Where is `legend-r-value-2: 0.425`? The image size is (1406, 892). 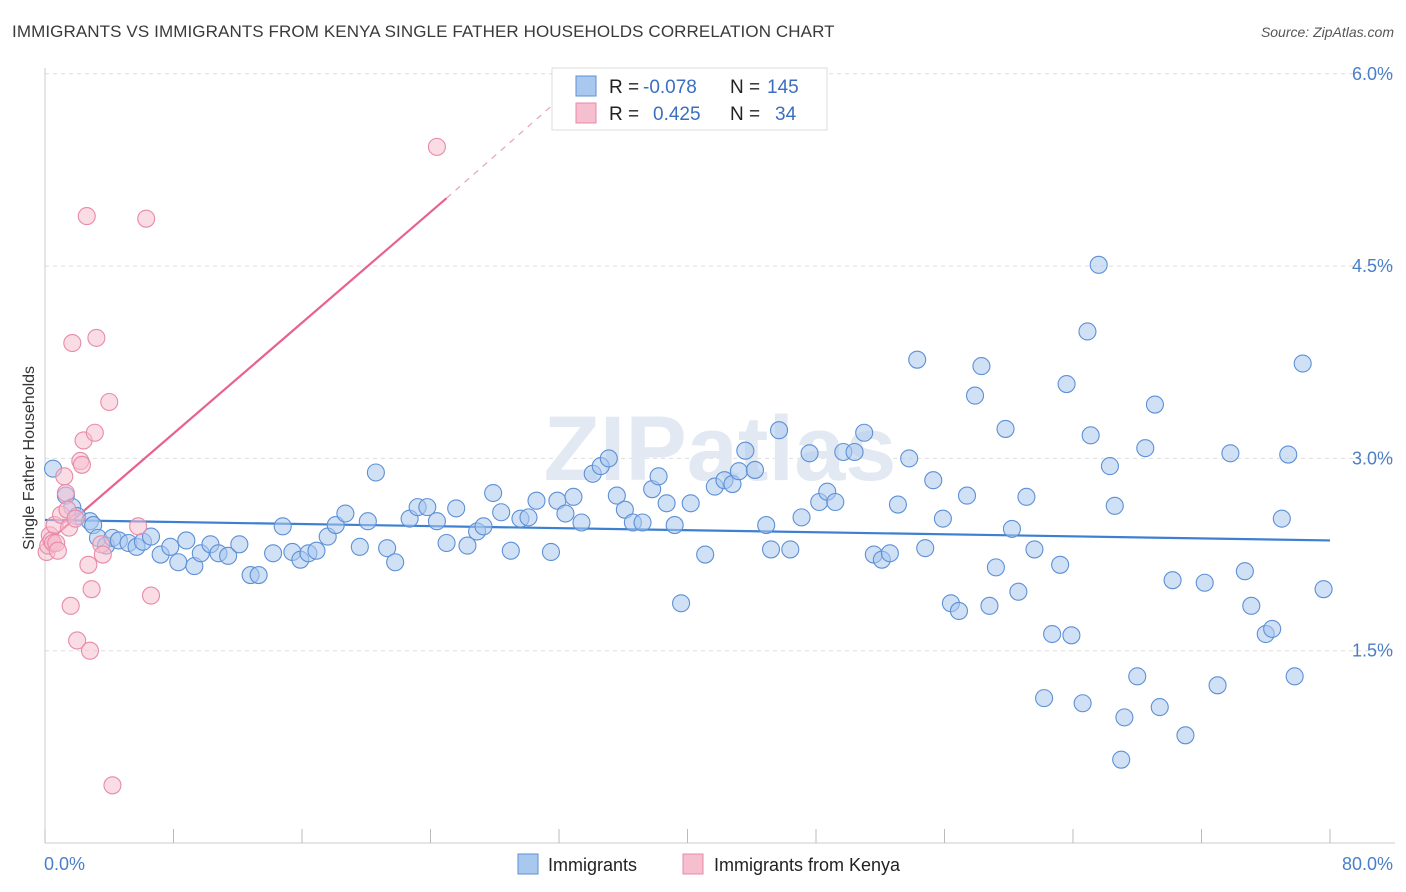 legend-r-value-2: 0.425 is located at coordinates (677, 114).